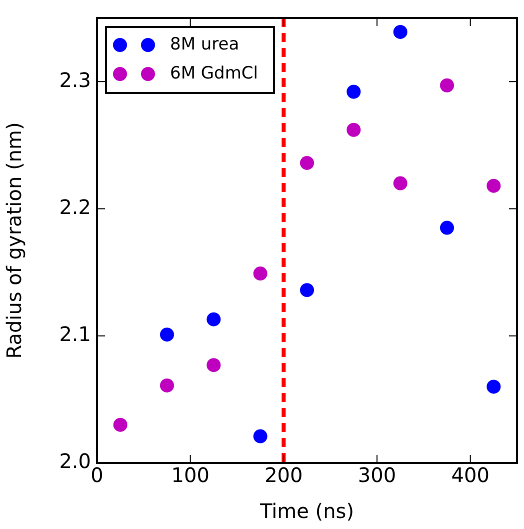 The height and width of the screenshot is (529, 524). Describe the element at coordinates (75, 334) in the screenshot. I see `y-tick-label: 2.1` at that location.